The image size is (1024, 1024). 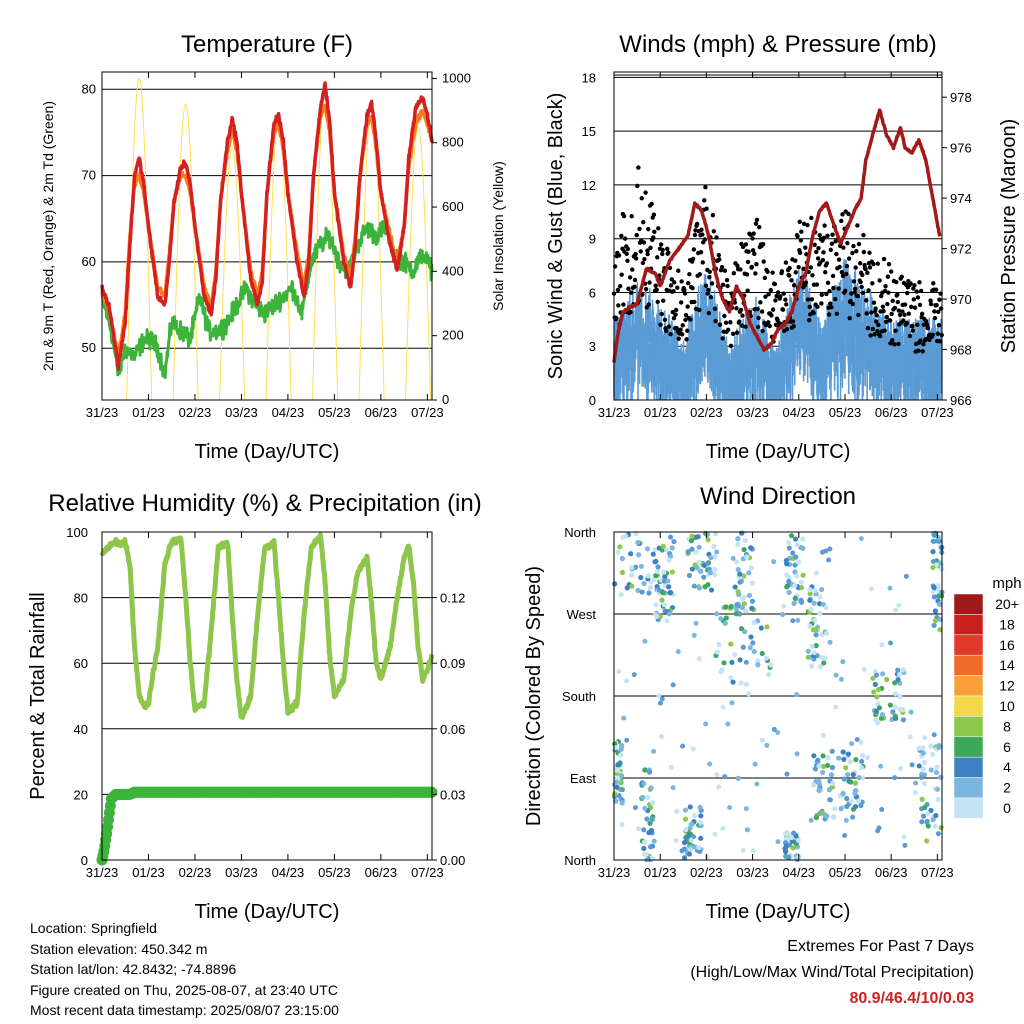 What do you see at coordinates (84, 860) in the screenshot?
I see `y-tick-label: 0` at bounding box center [84, 860].